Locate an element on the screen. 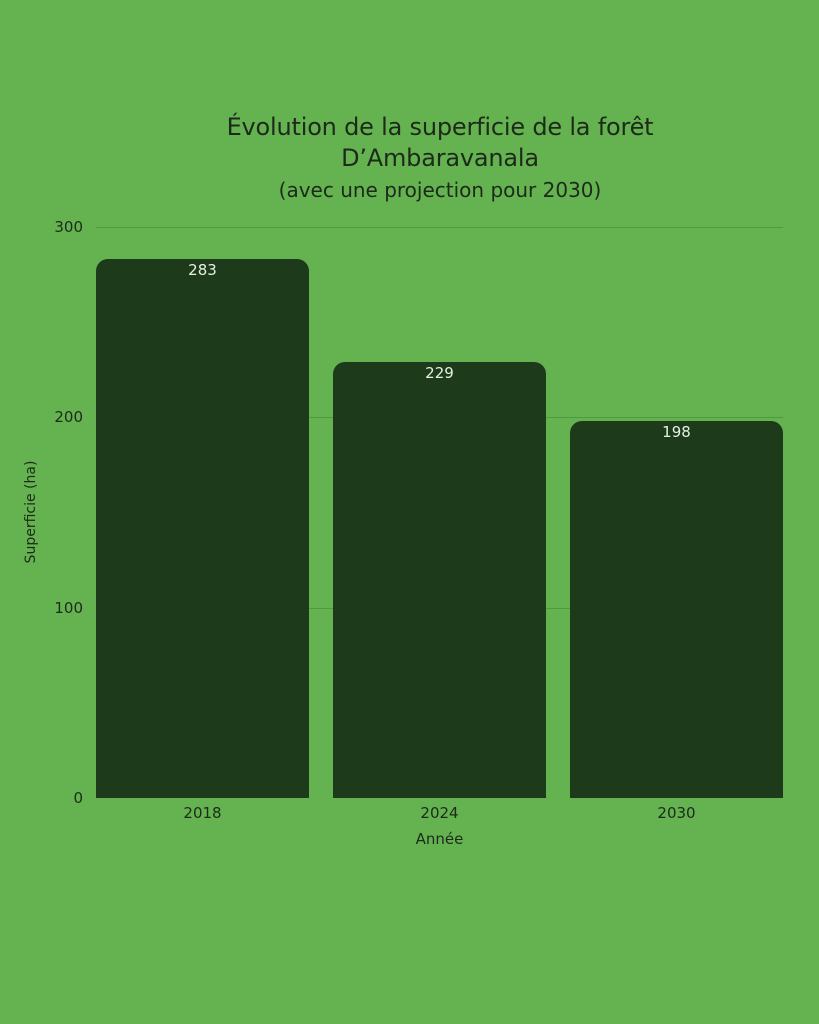  chart-title-line-1: Évolution de la superficie de la forêt is located at coordinates (440, 127).